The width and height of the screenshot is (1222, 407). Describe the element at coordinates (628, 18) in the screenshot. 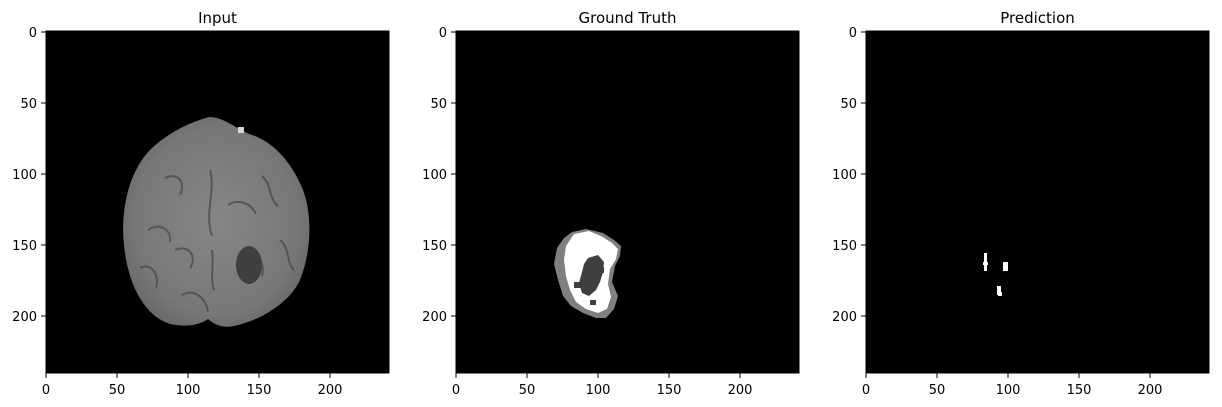

I see `panel-title: Ground Truth` at that location.